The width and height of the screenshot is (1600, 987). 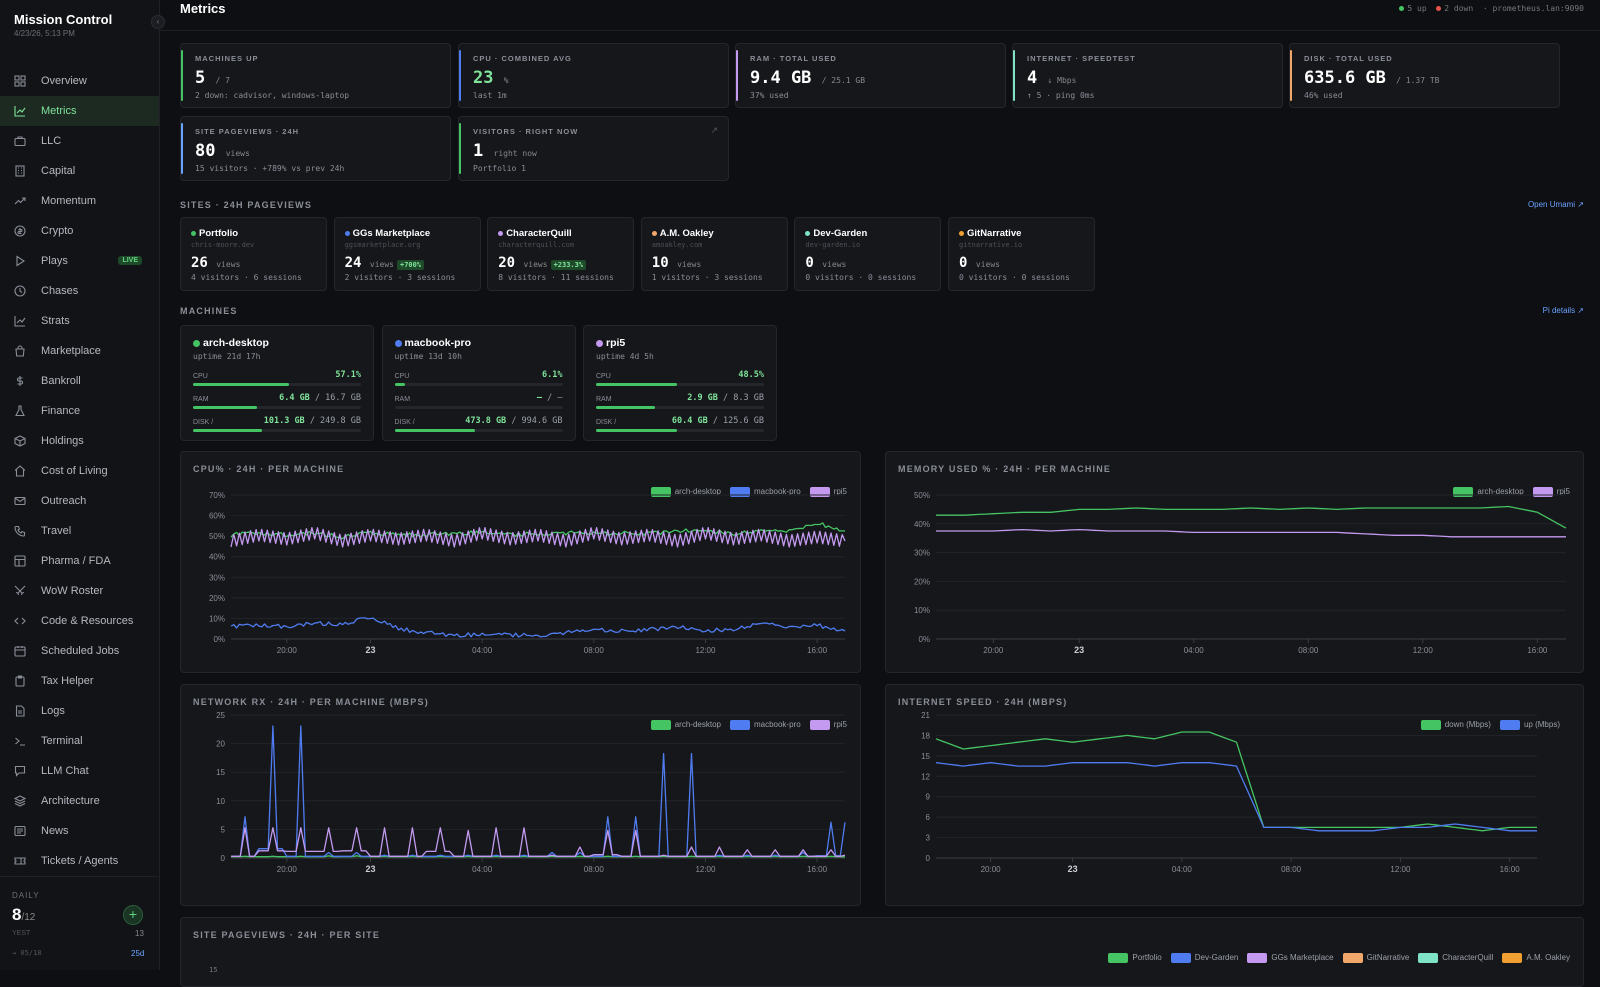 I want to click on sidebar-item-label: Tax Helper, so click(x=67, y=681).